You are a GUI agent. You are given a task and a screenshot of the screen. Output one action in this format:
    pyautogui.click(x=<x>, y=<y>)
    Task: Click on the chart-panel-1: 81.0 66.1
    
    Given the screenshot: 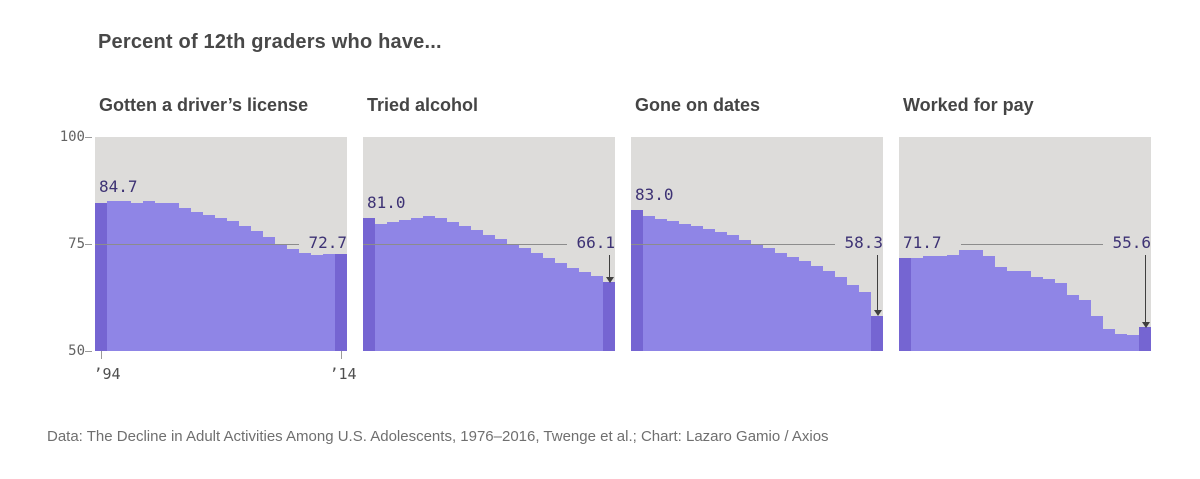 What is the action you would take?
    pyautogui.click(x=489, y=244)
    